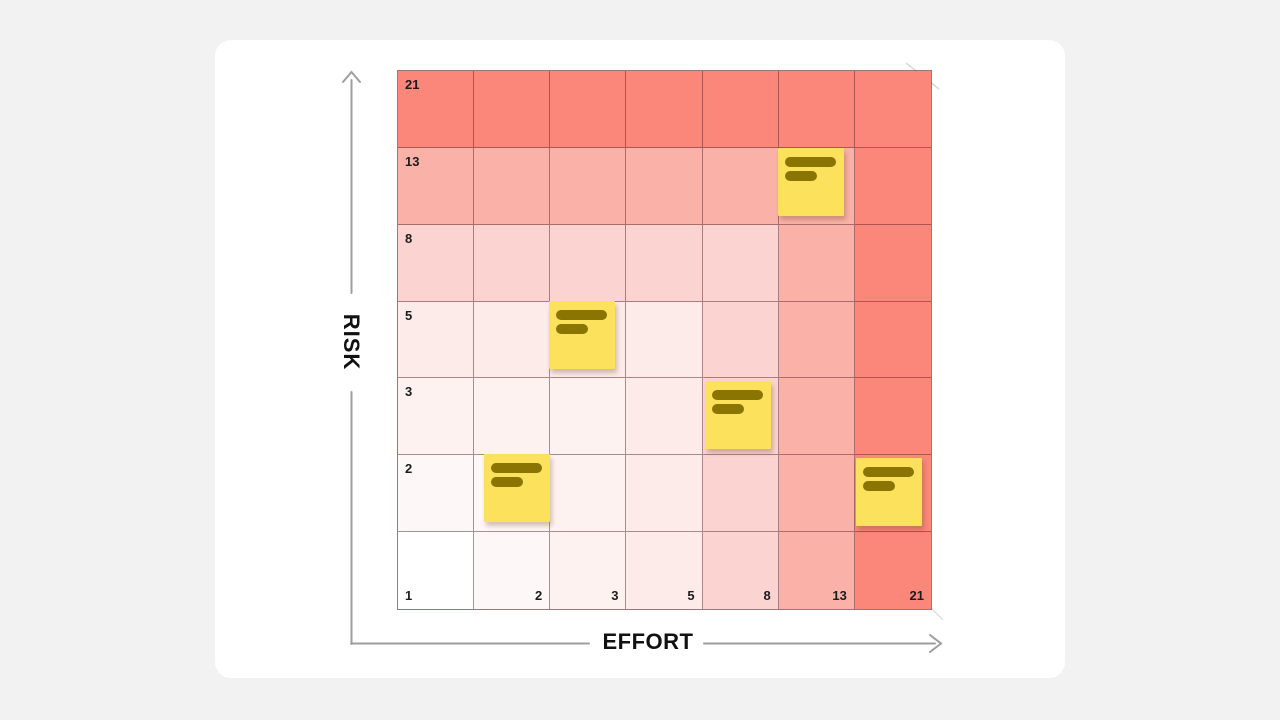 The width and height of the screenshot is (1280, 720). Describe the element at coordinates (436, 570) in the screenshot. I see `matrix-cell-risk1-effort1: 1` at that location.